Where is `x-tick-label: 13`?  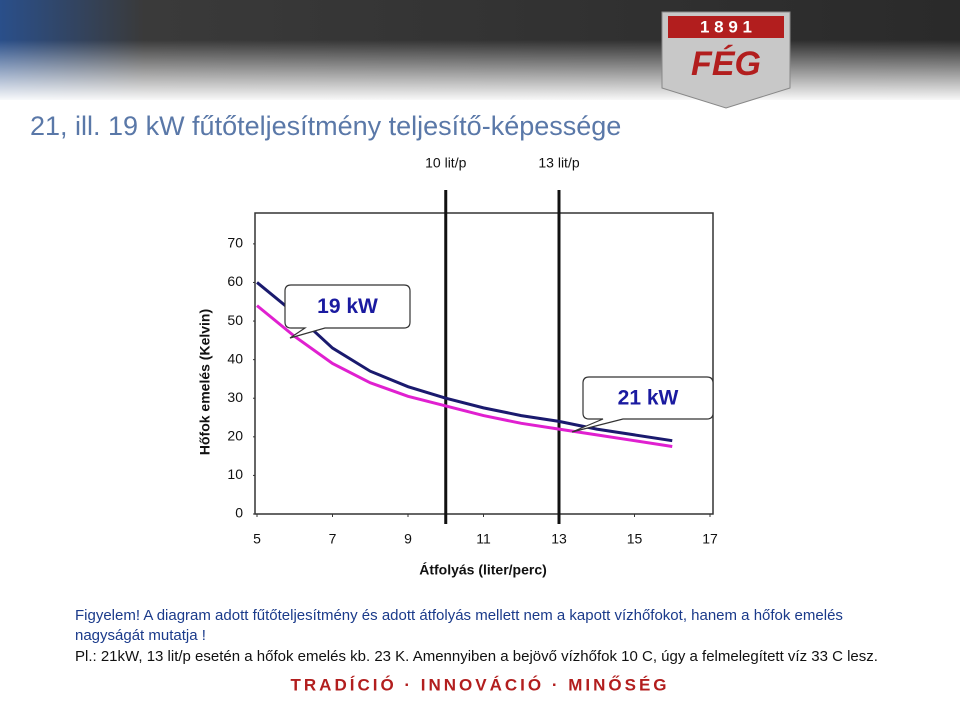 x-tick-label: 13 is located at coordinates (559, 539).